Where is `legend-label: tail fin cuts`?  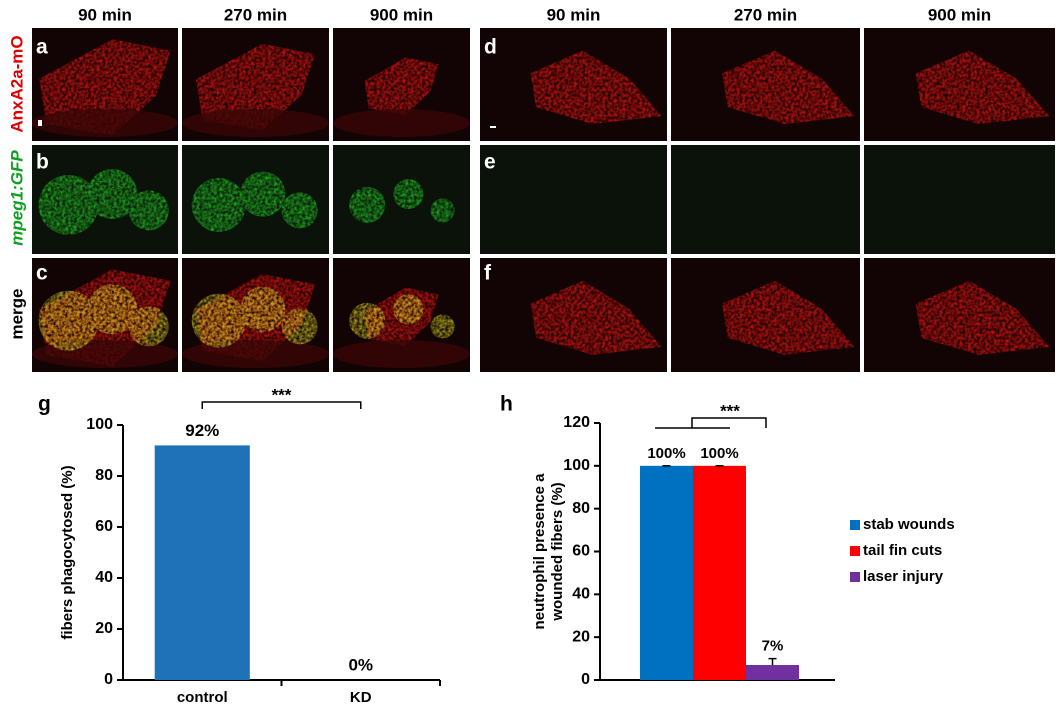
legend-label: tail fin cuts is located at coordinates (902, 550).